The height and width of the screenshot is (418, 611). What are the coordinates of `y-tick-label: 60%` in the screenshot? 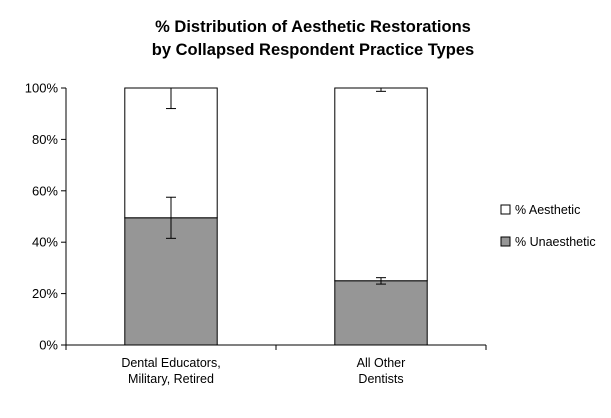 It's located at (45, 190).